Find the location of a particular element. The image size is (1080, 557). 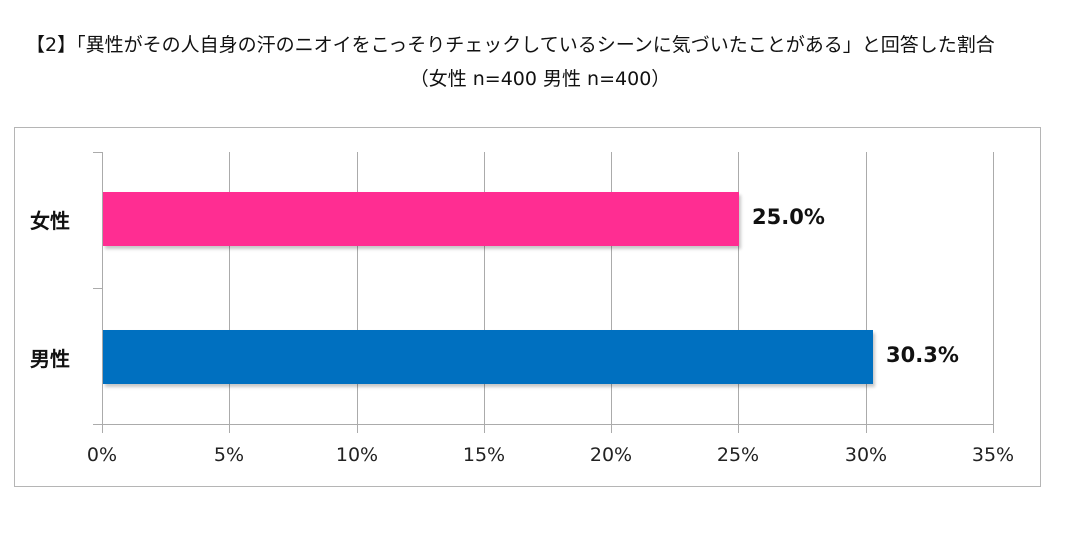

bar-female is located at coordinates (421, 219).